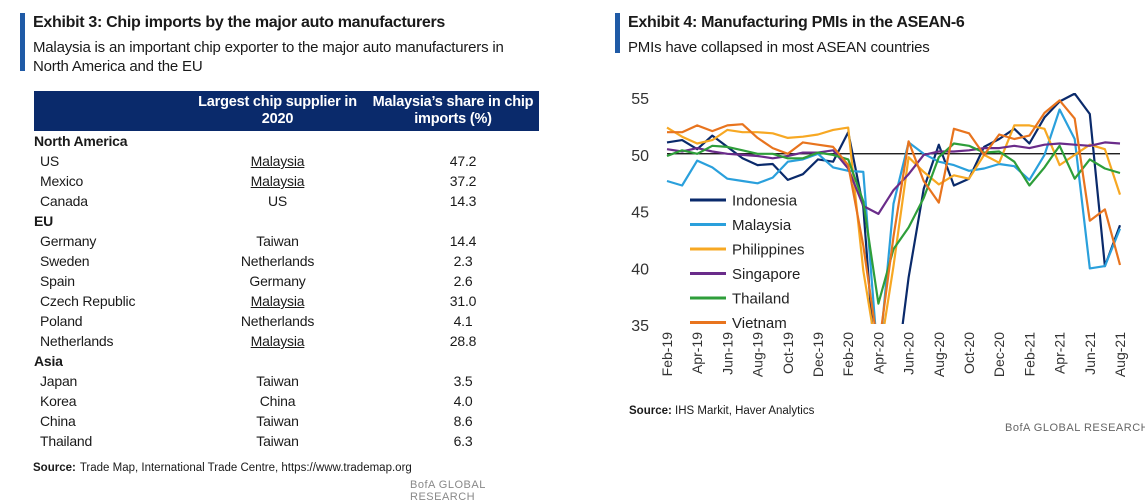 The width and height of the screenshot is (1145, 503). What do you see at coordinates (57, 281) in the screenshot?
I see `country-cell: Spain` at bounding box center [57, 281].